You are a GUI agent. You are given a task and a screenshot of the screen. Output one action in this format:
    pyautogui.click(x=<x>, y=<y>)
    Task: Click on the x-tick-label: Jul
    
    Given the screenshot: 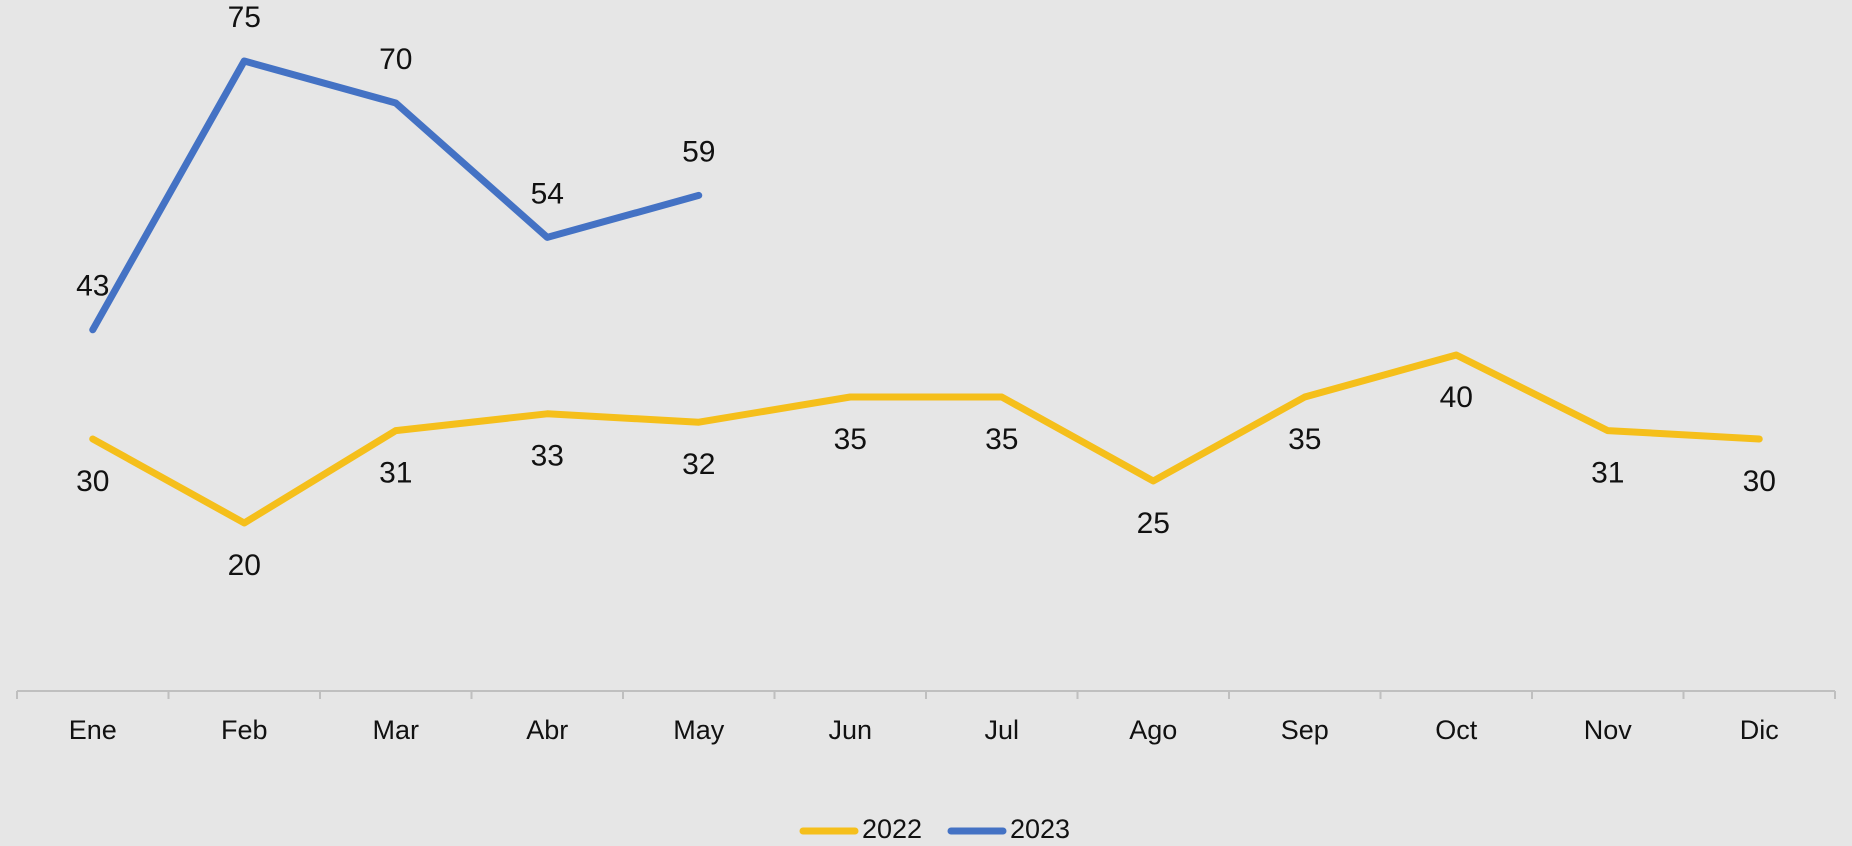 What is the action you would take?
    pyautogui.click(x=1001, y=730)
    